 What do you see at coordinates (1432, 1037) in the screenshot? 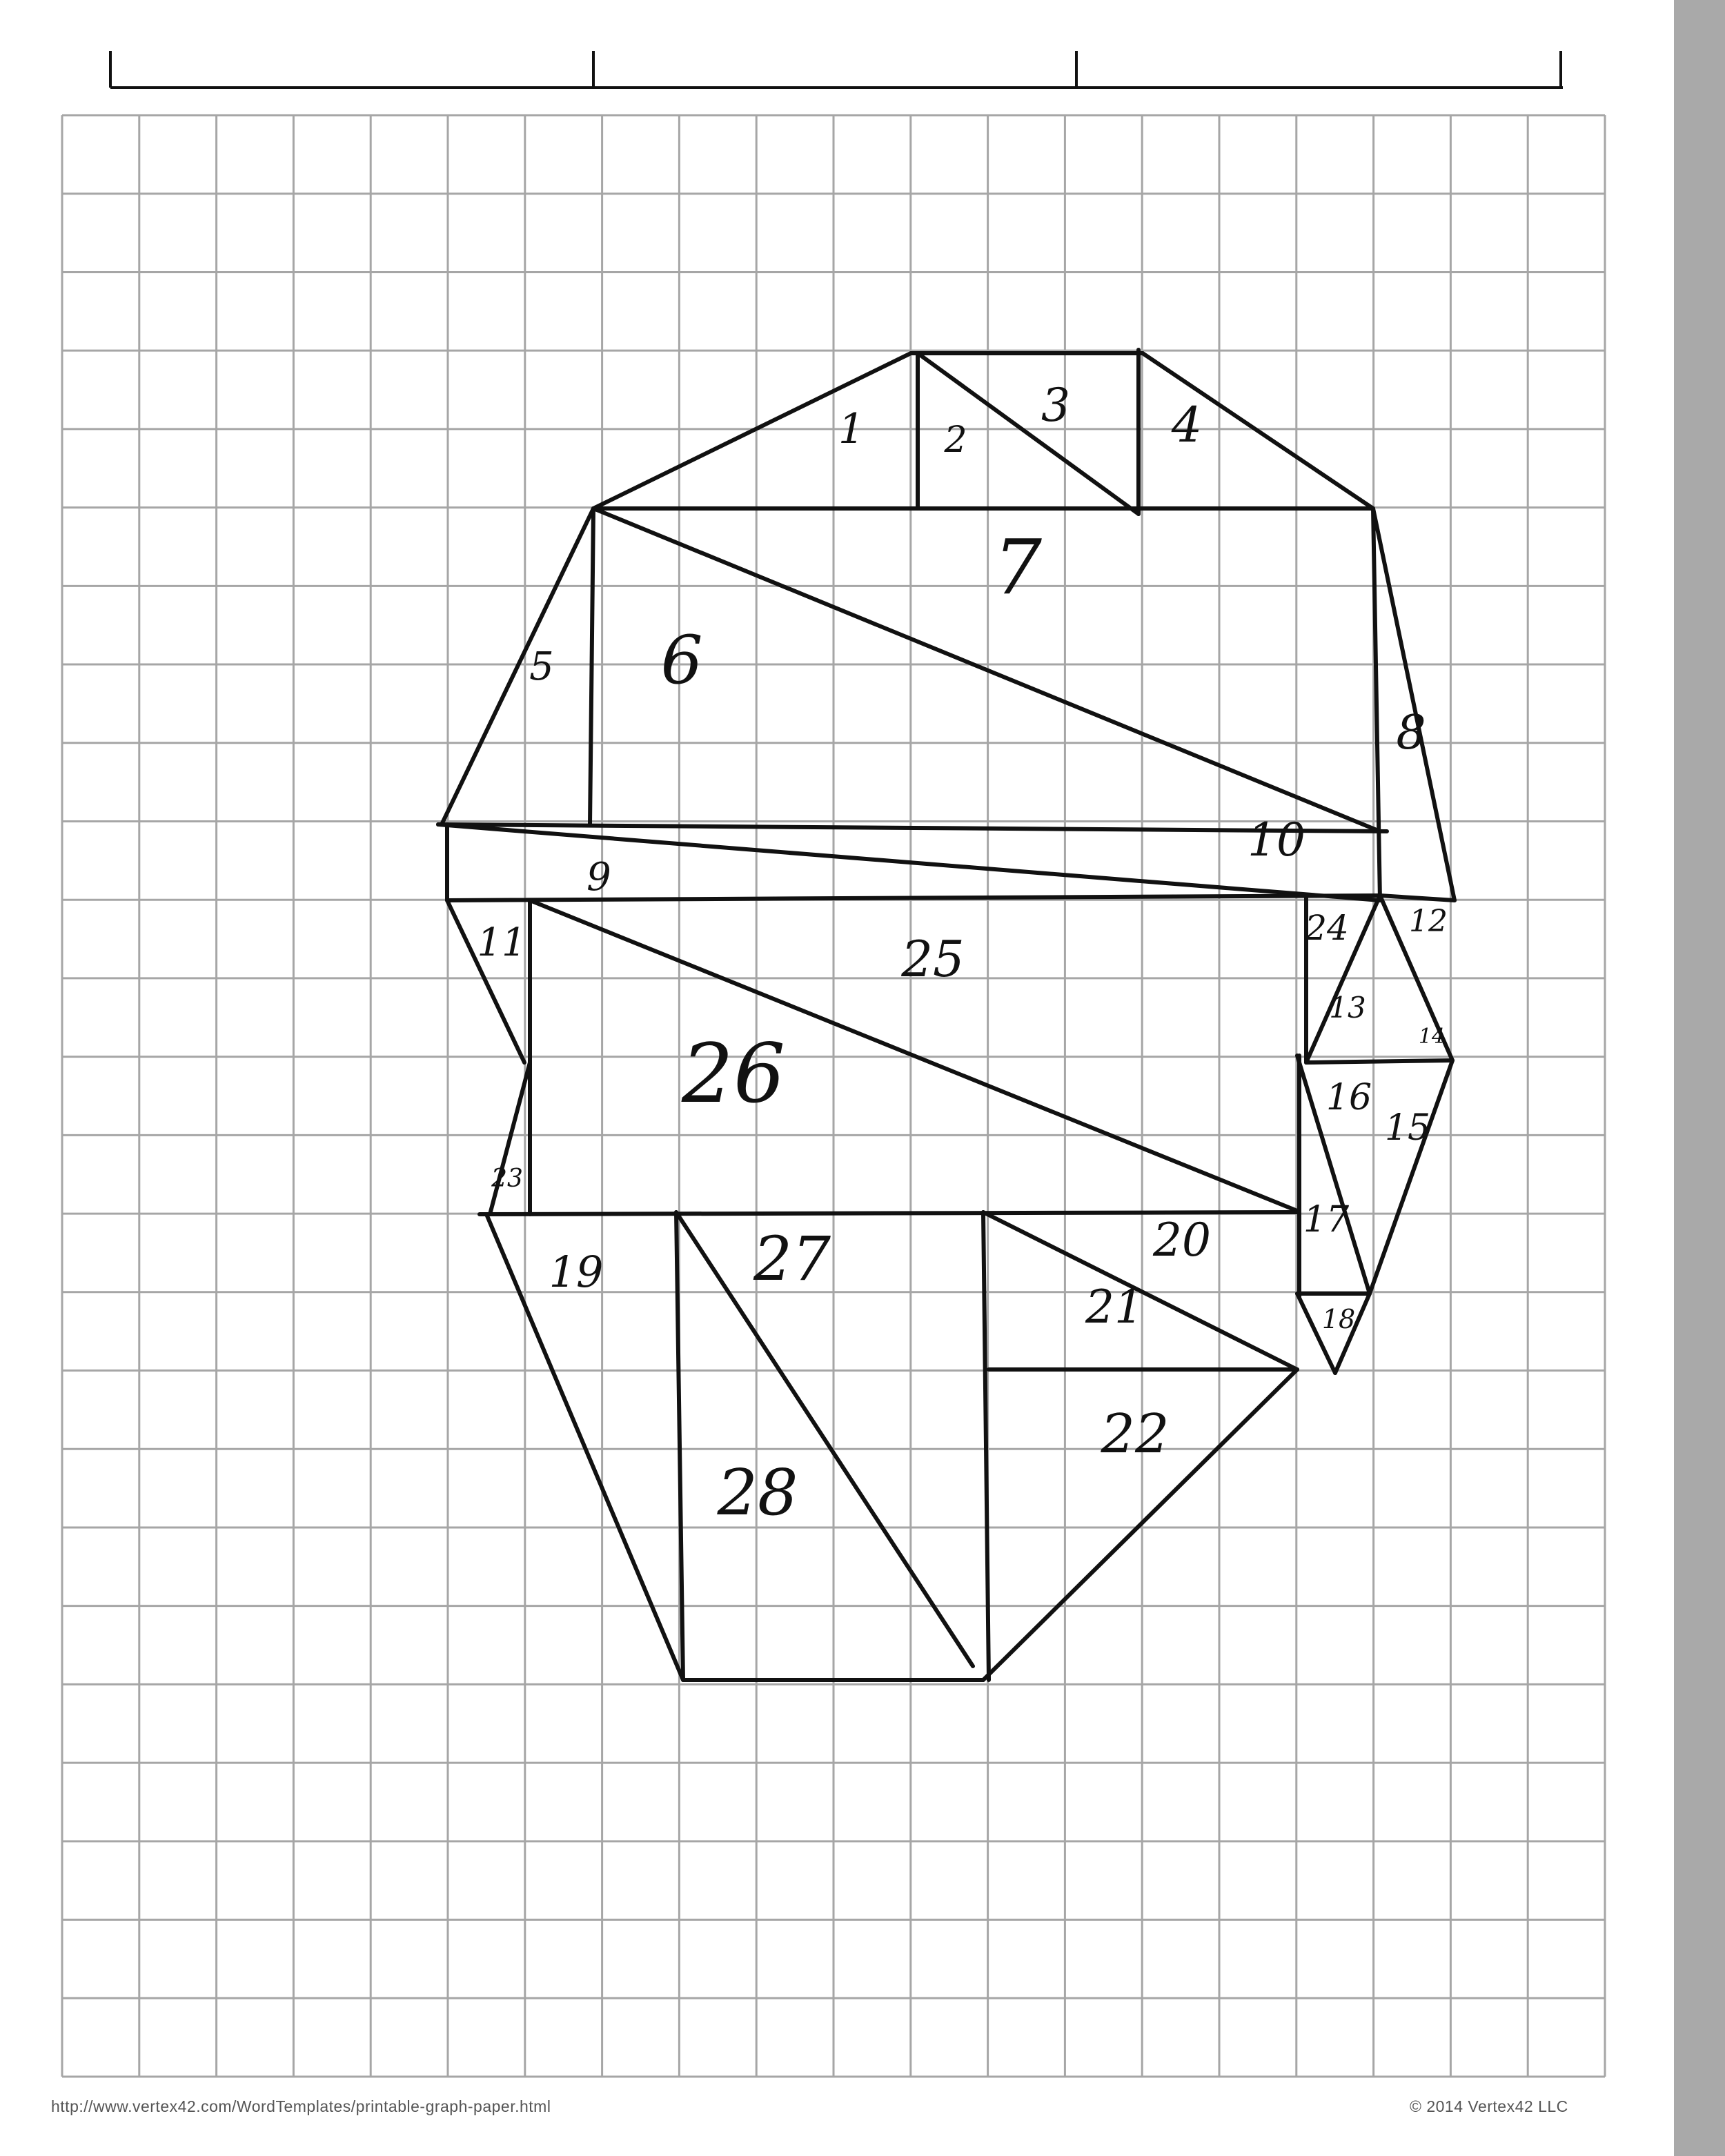
I see `region-label-14: 14` at bounding box center [1432, 1037].